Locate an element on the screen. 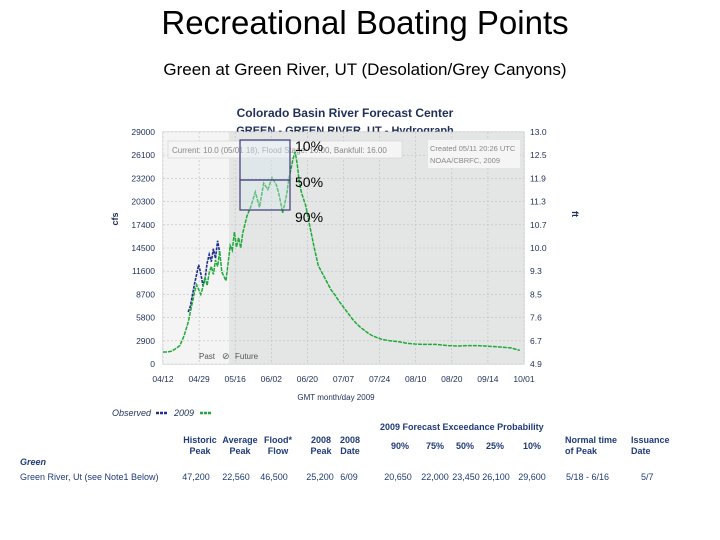 The width and height of the screenshot is (720, 540). row-group-label: Green is located at coordinates (33, 462).